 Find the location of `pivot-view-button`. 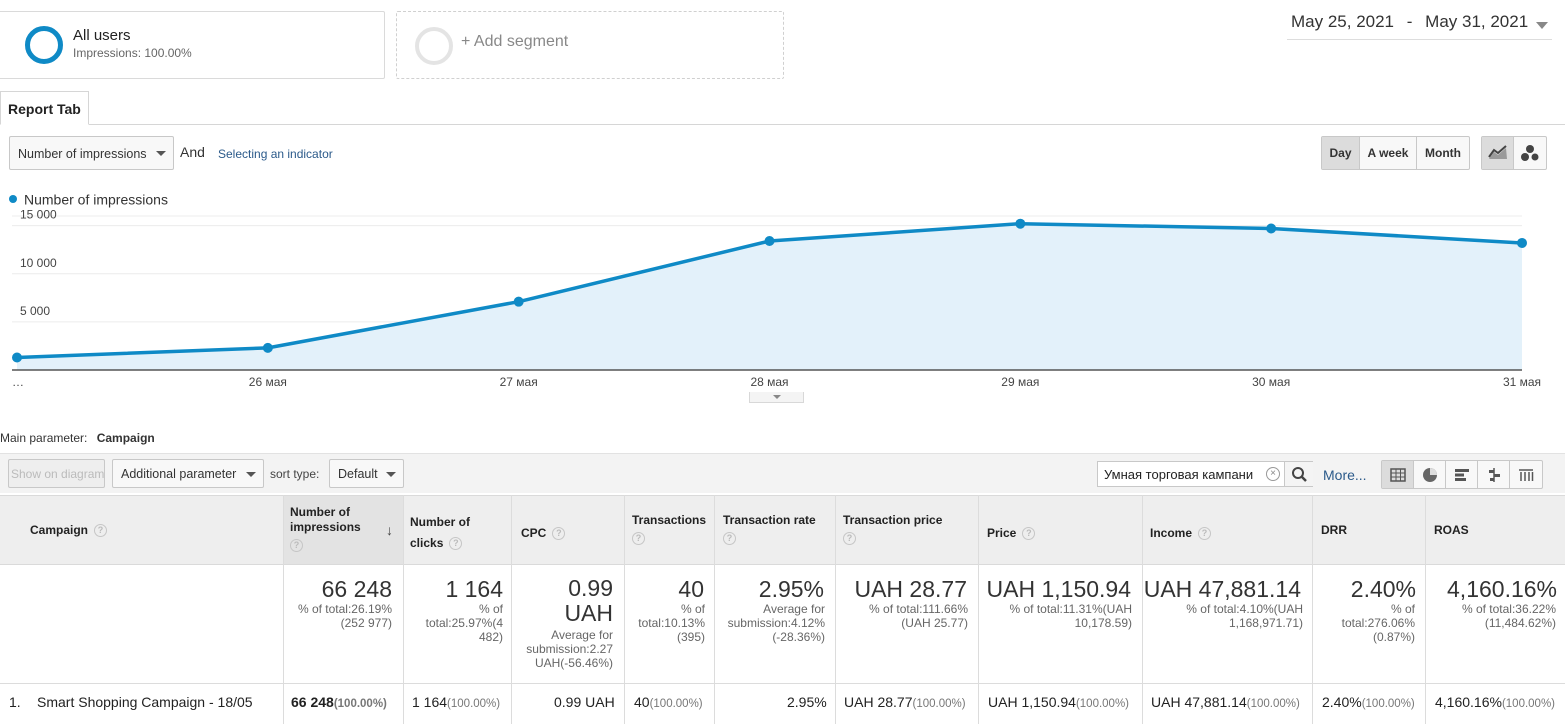

pivot-view-button is located at coordinates (1526, 474).